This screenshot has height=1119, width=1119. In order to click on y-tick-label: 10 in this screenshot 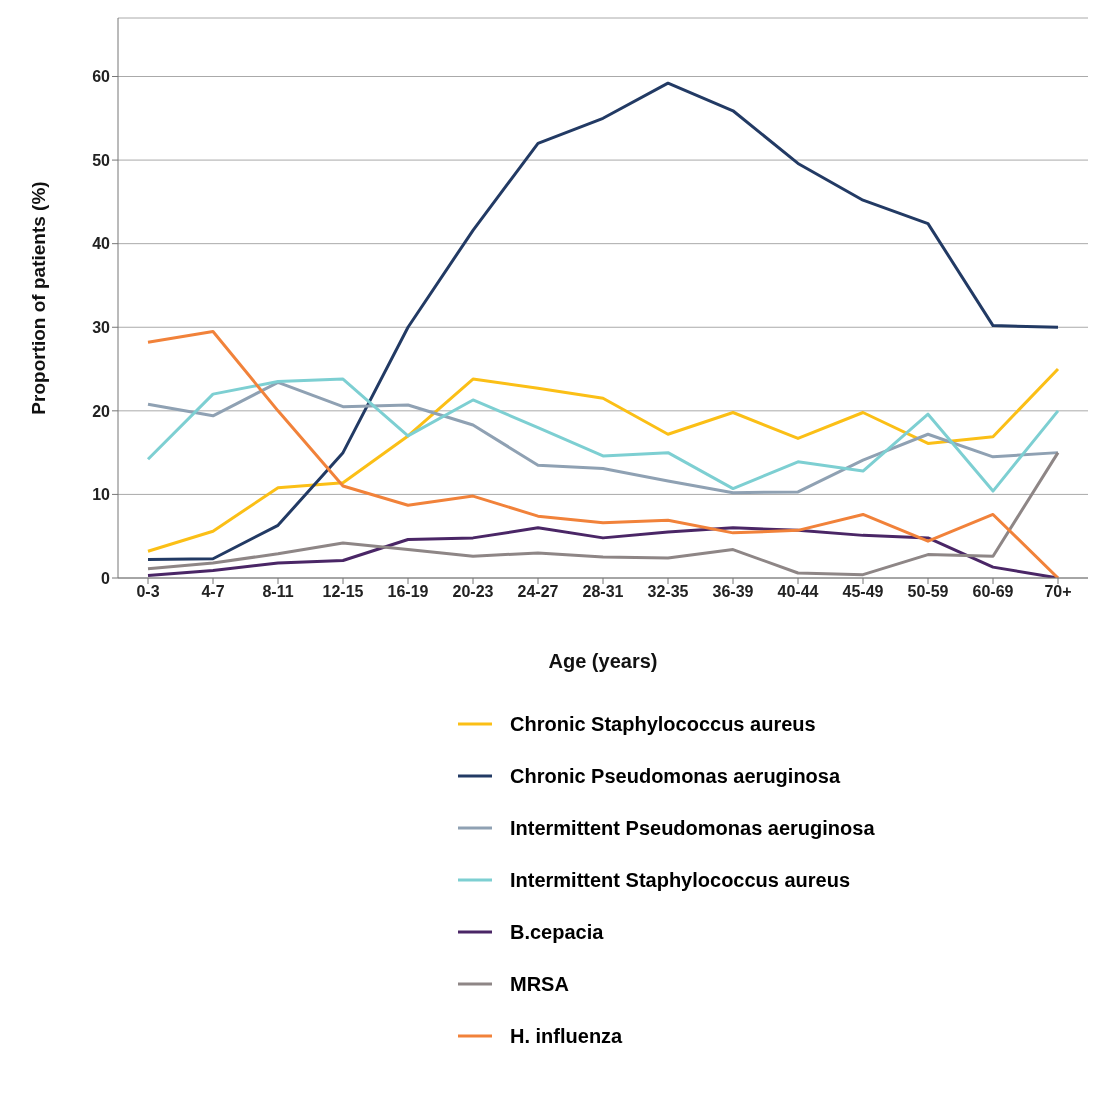, I will do `click(101, 495)`.